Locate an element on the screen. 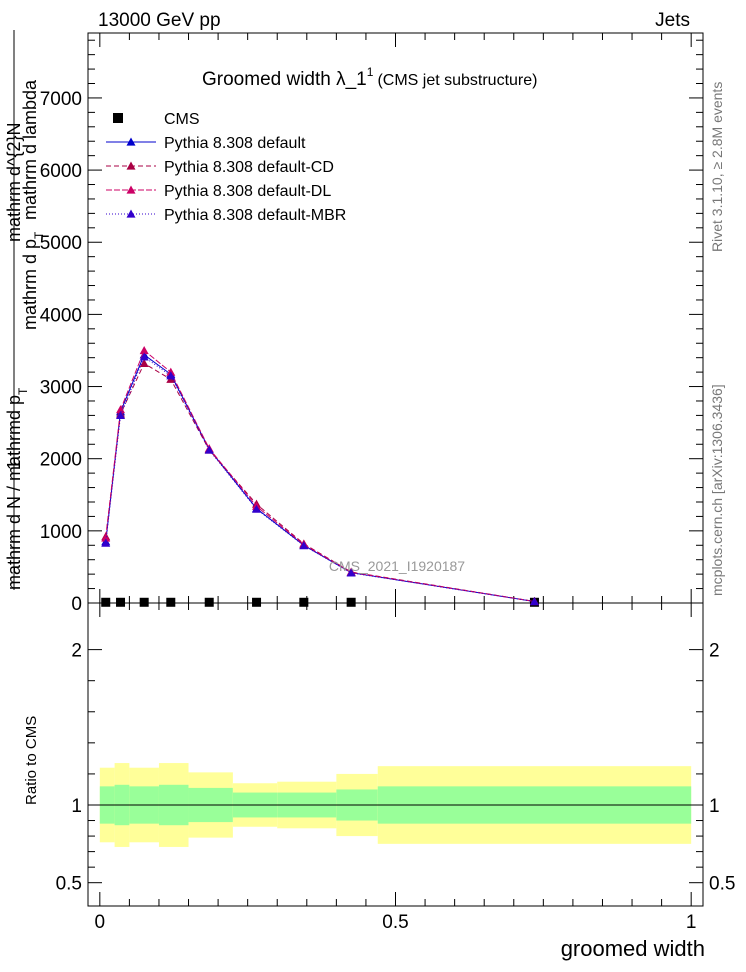  svg-text: mathrm d N / mathrmd pT is located at coordinates (17, 488).